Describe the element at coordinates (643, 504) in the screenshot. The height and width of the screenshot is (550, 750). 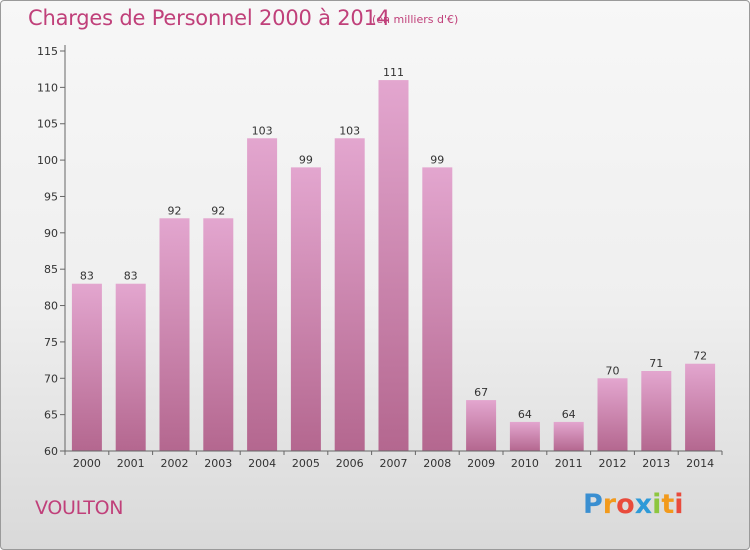
I see `logo-letter: x` at that location.